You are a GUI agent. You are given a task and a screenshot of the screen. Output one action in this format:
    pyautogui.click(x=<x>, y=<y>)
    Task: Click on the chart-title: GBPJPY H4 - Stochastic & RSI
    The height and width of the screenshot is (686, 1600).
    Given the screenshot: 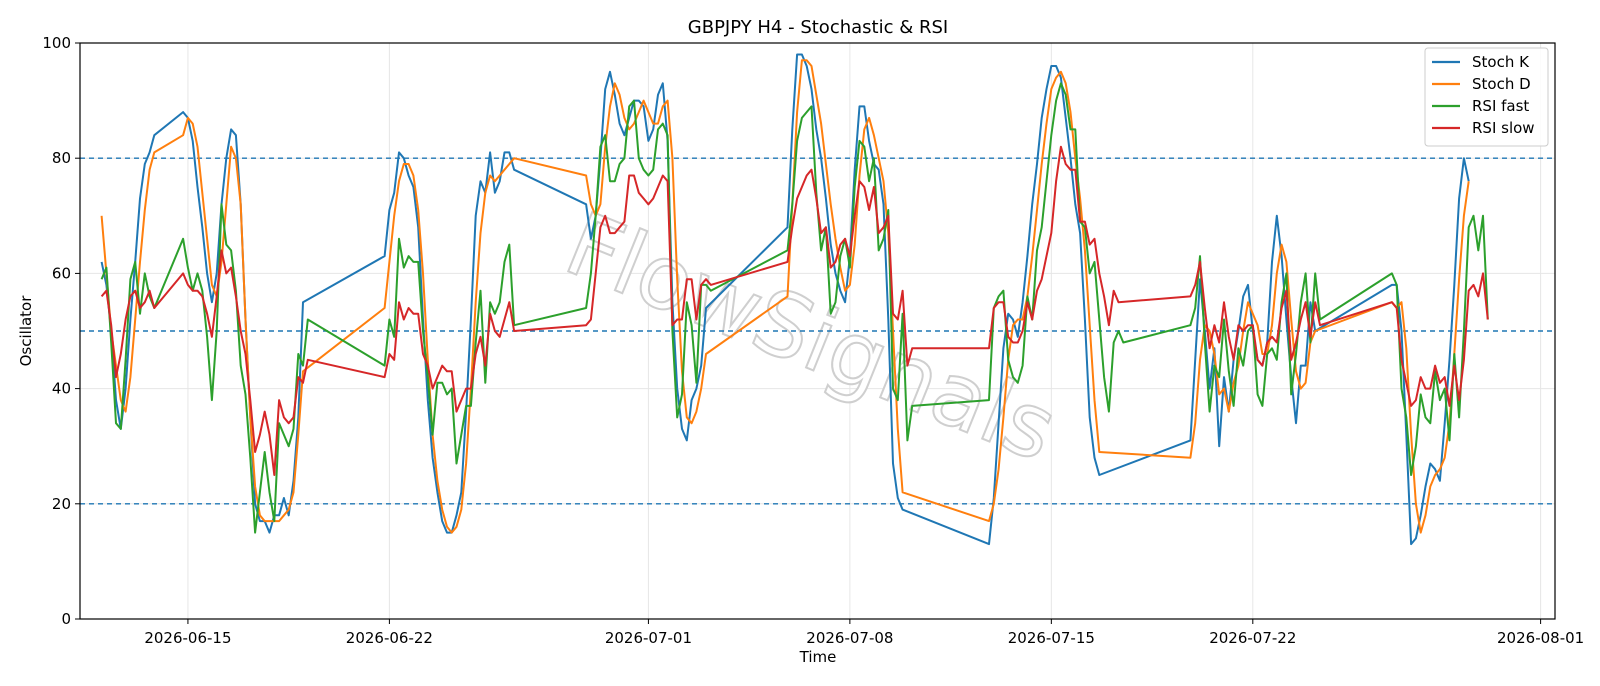 What is the action you would take?
    pyautogui.click(x=818, y=27)
    